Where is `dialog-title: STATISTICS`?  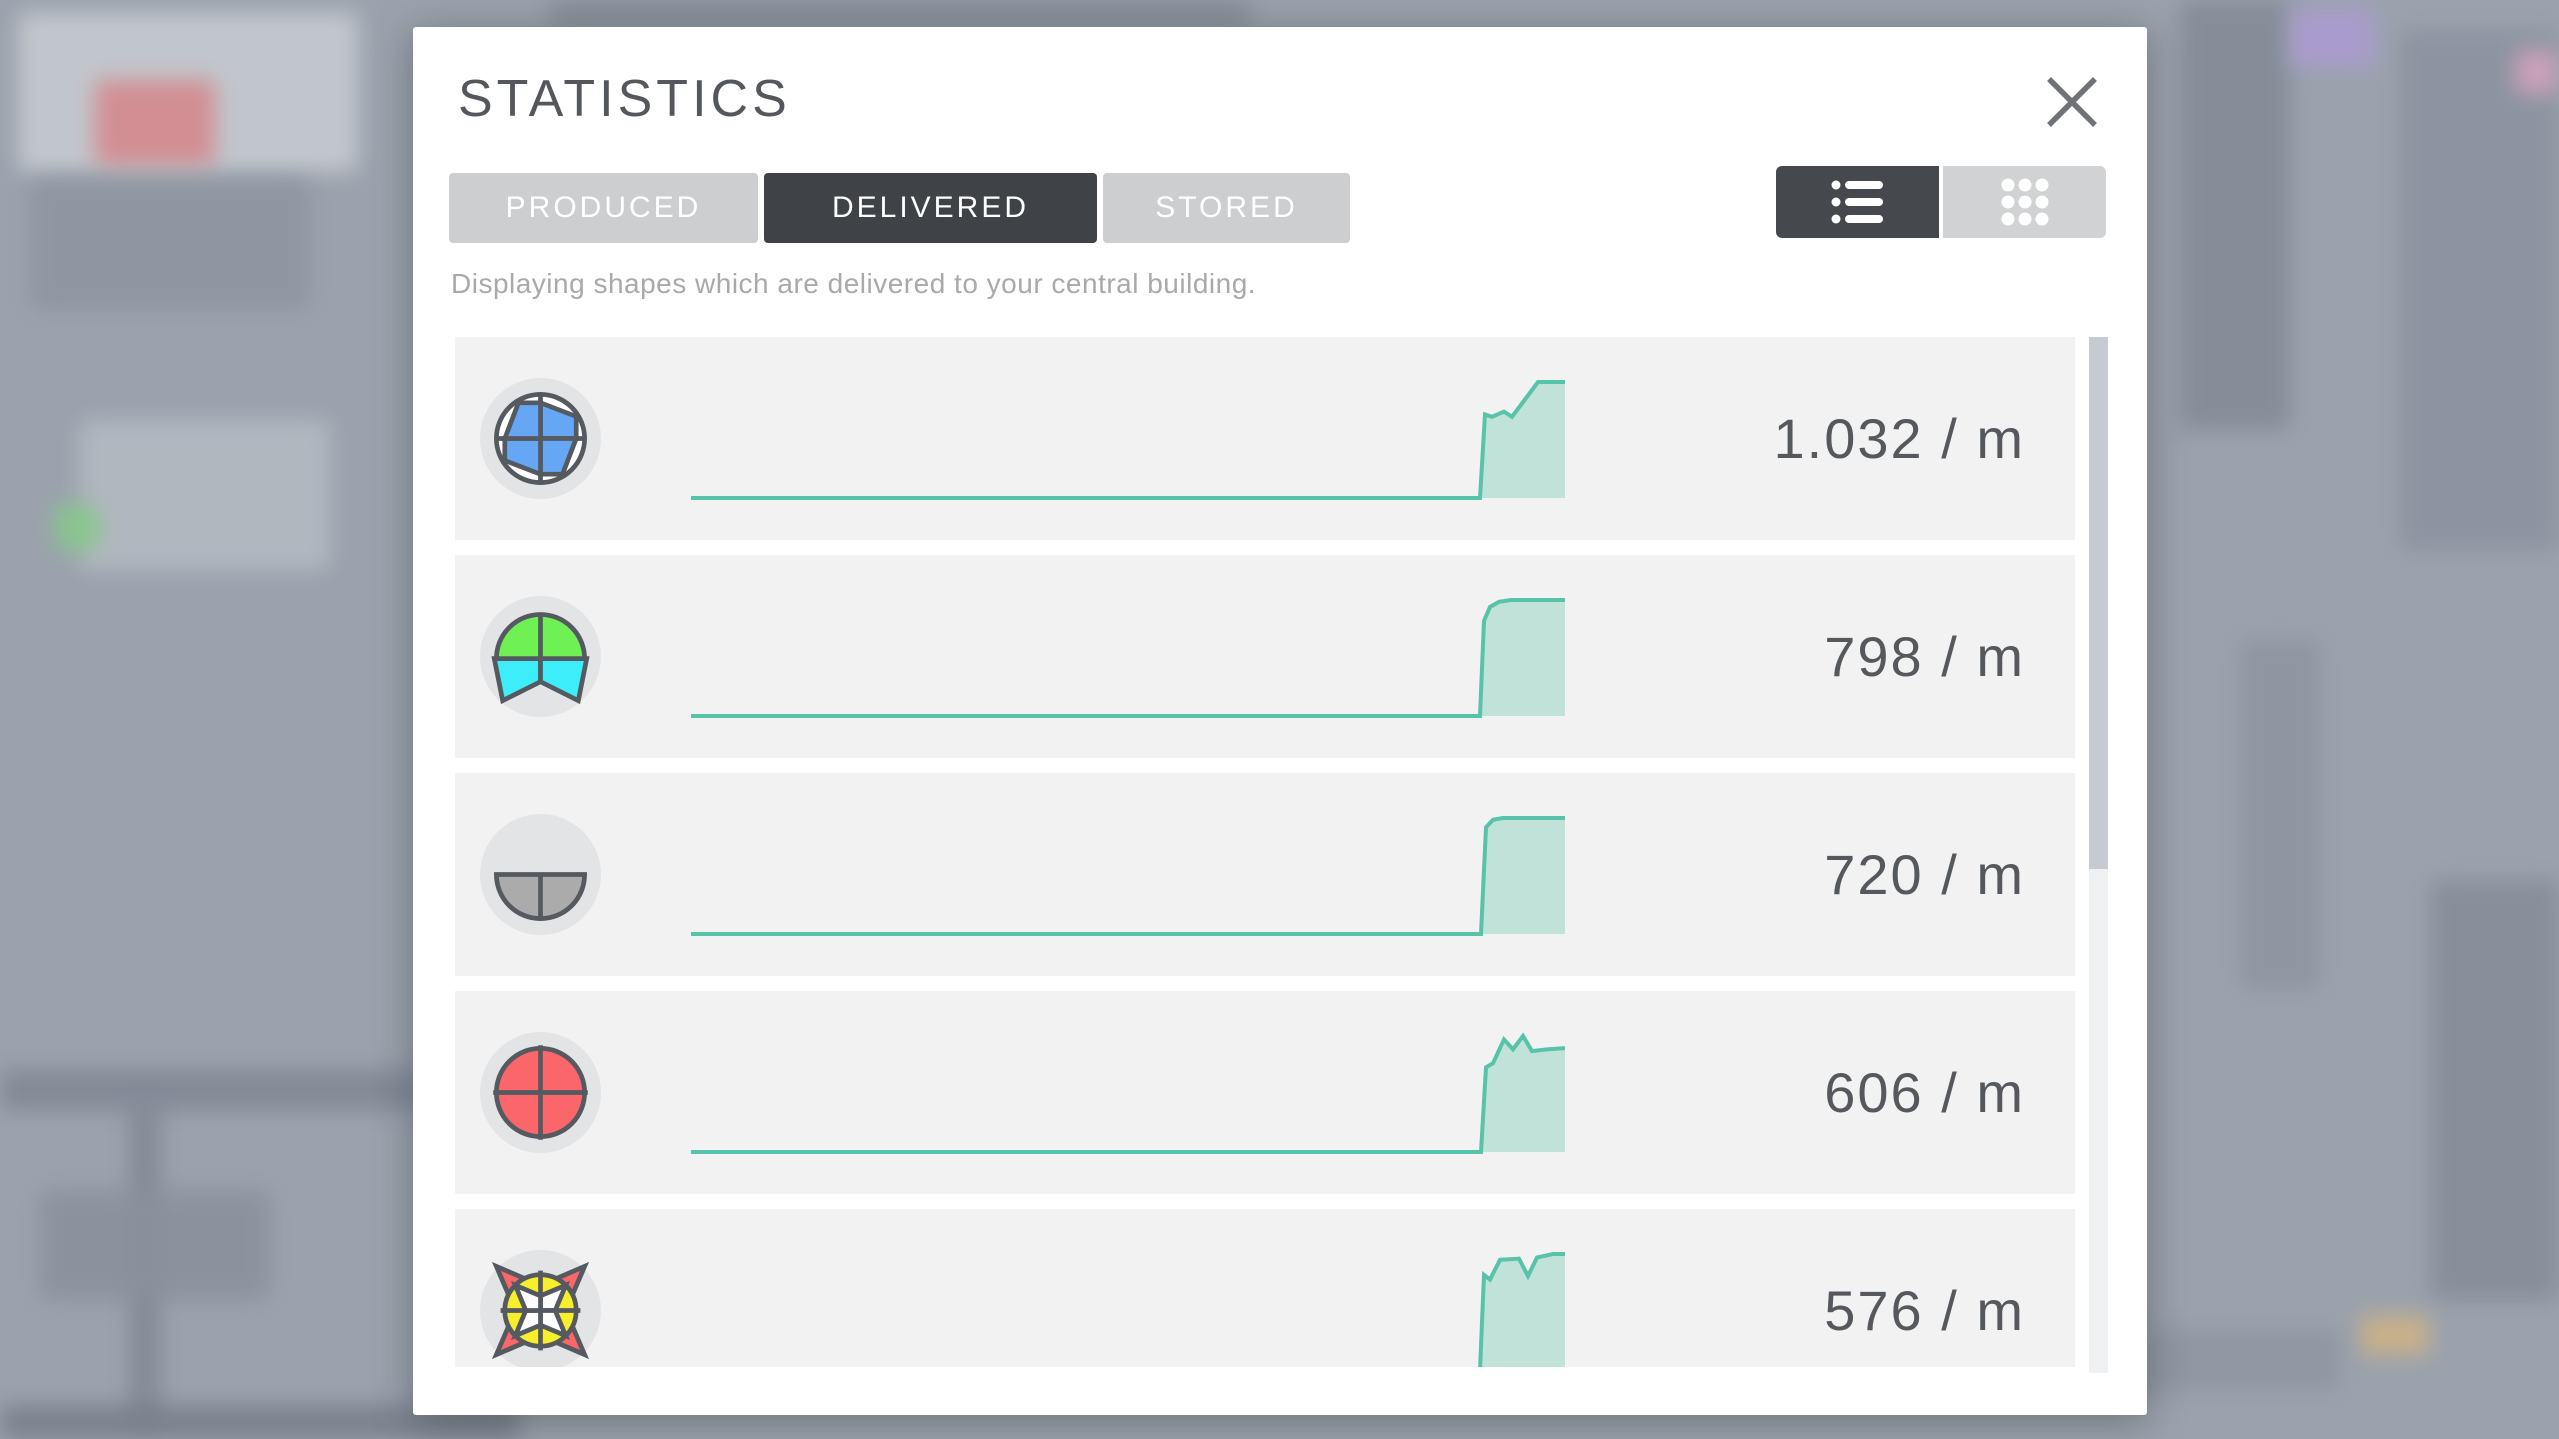
dialog-title: STATISTICS is located at coordinates (624, 99).